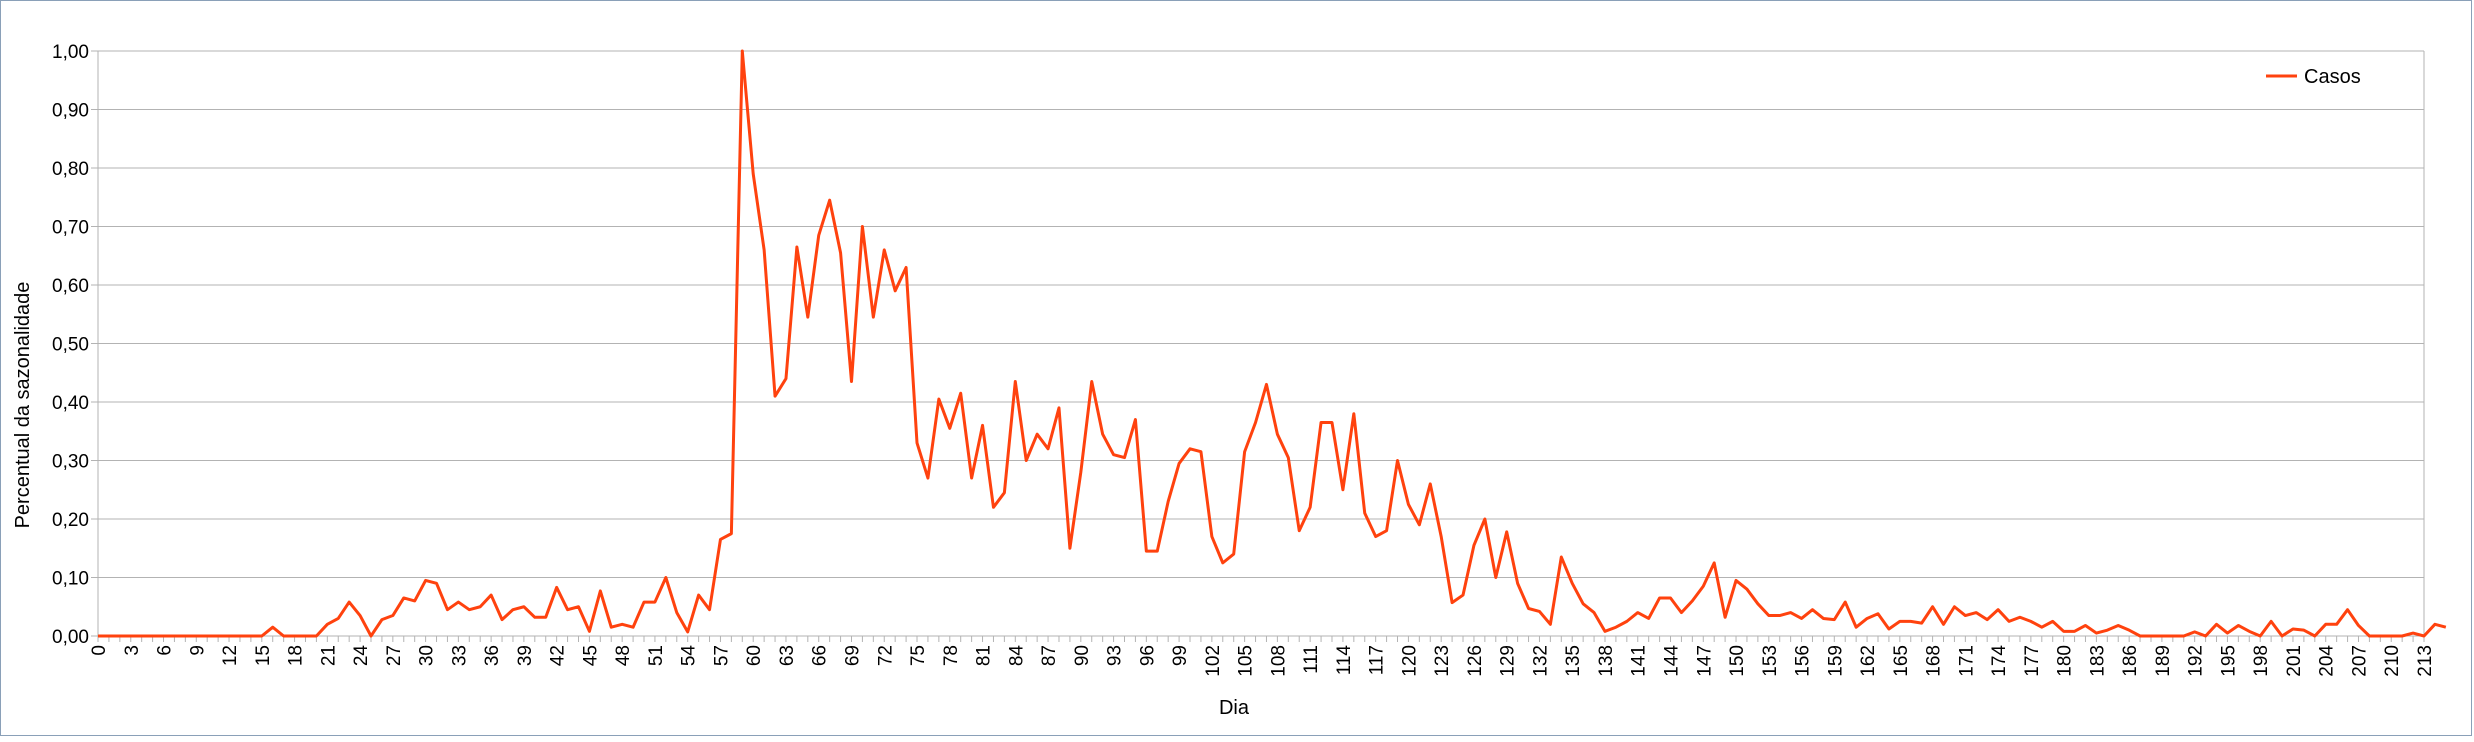 The image size is (2474, 742). What do you see at coordinates (99, 650) in the screenshot?
I see `x-tick-label: 0` at bounding box center [99, 650].